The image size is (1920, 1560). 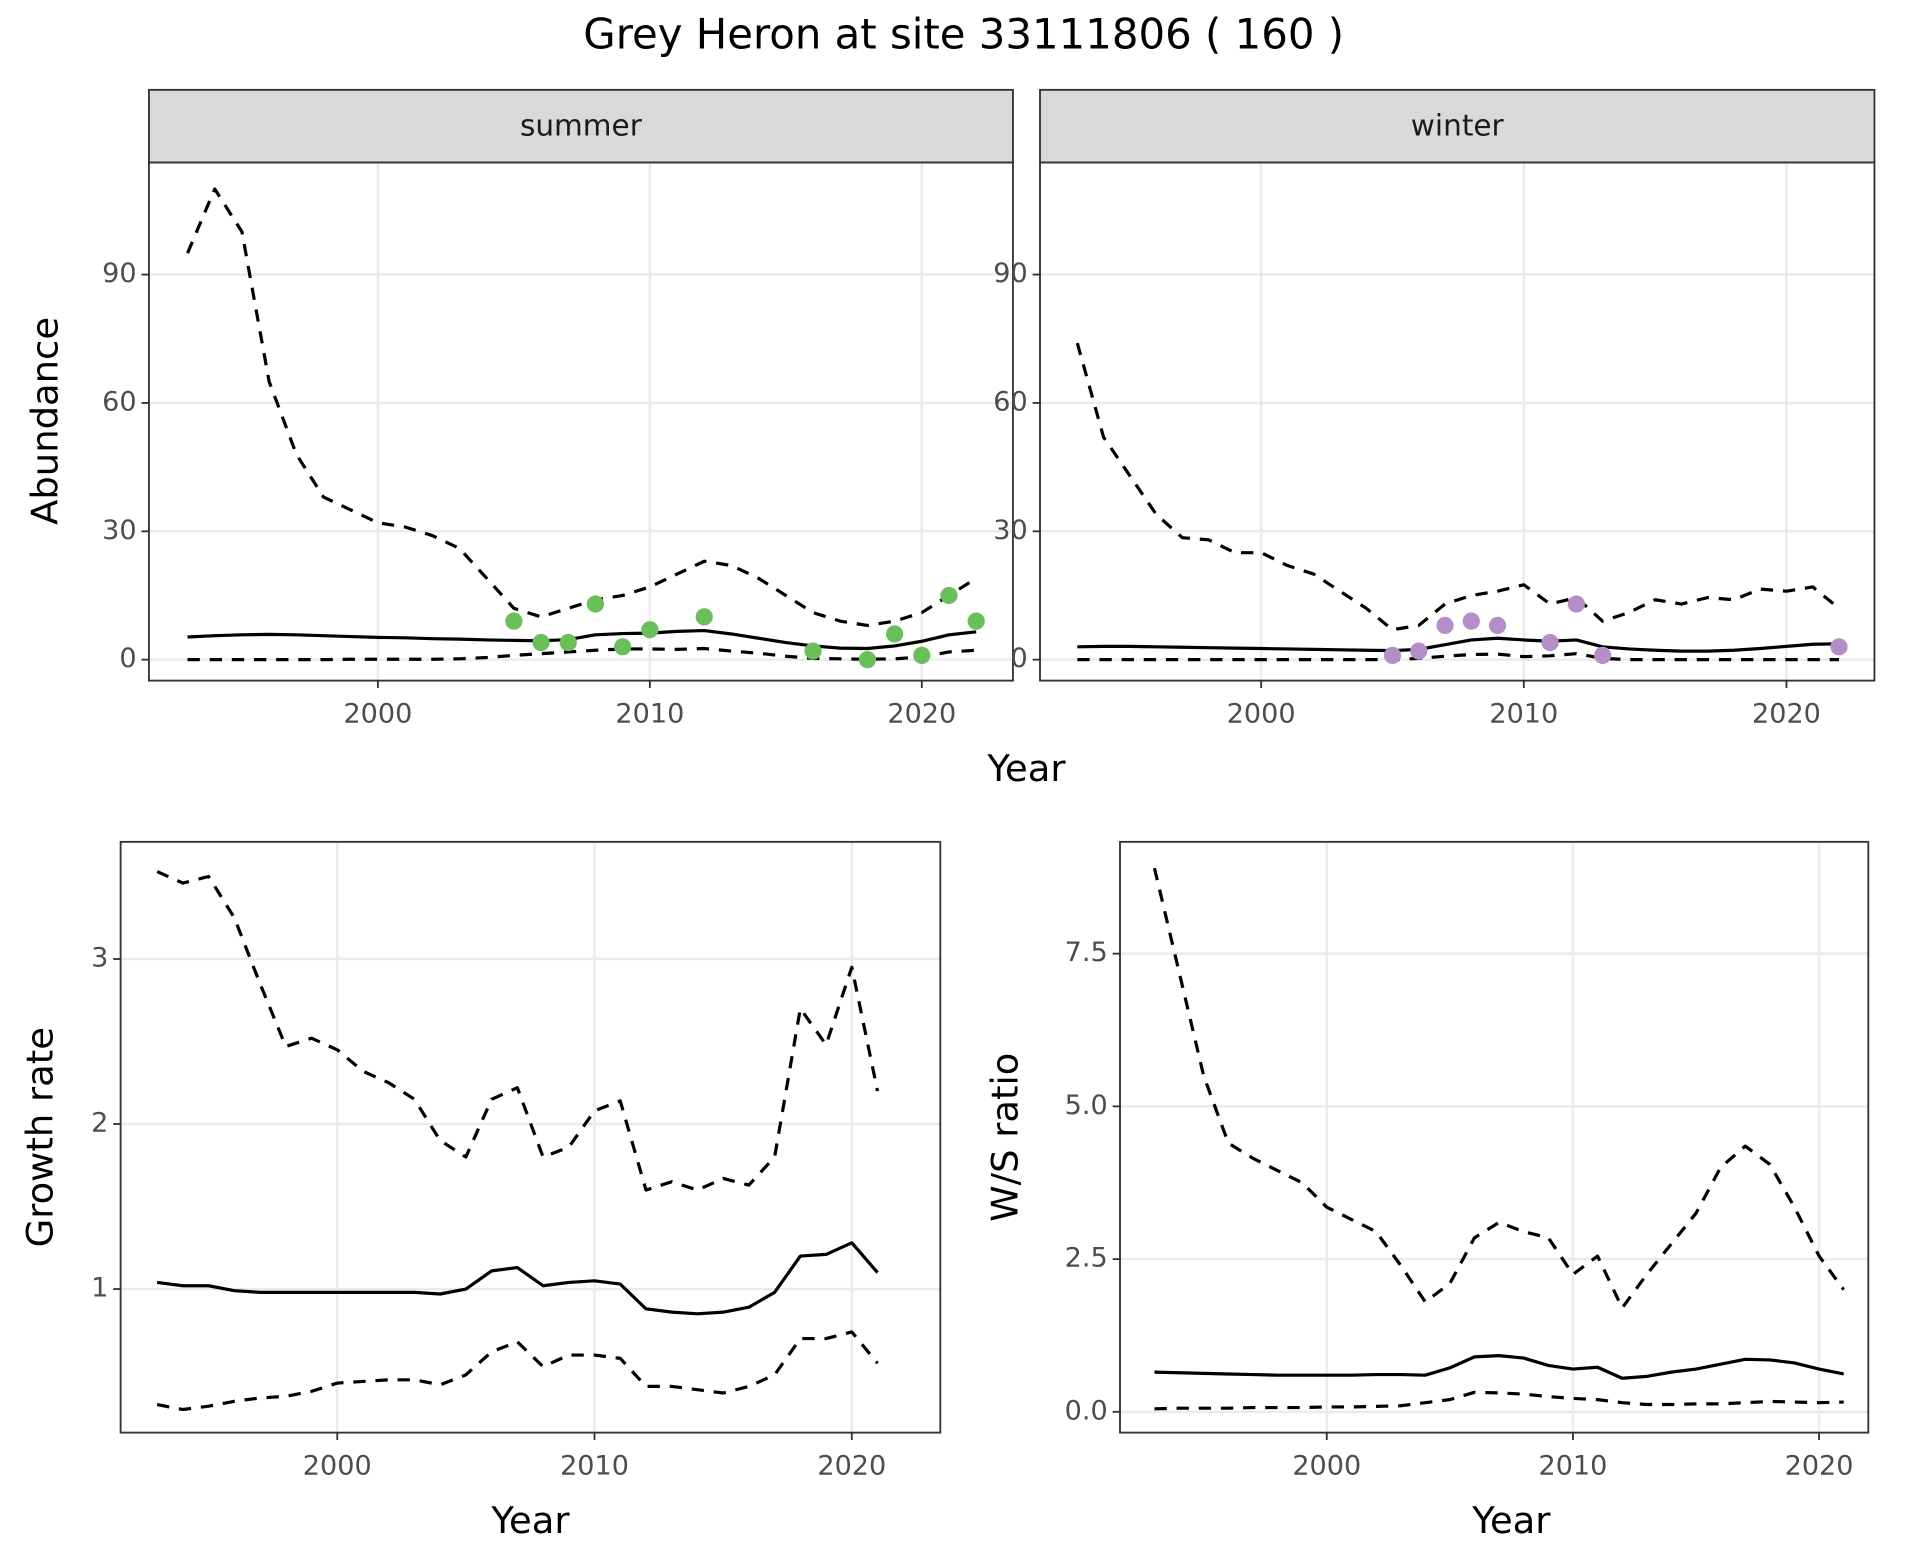 I want to click on panel-border, so click(x=1494, y=1137).